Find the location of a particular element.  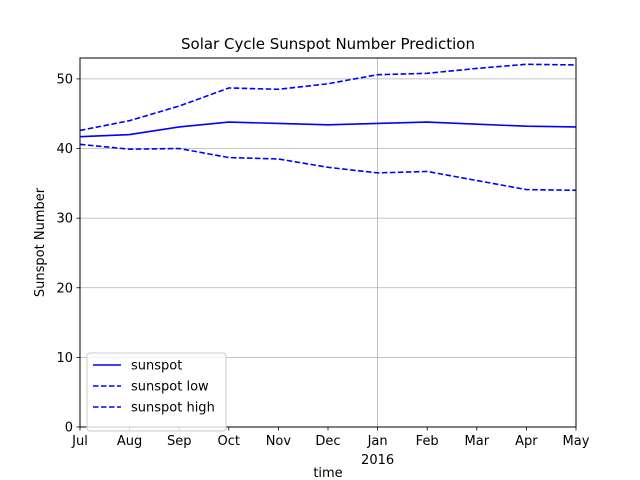

y-axis-label: Sunspot Number is located at coordinates (40, 242).